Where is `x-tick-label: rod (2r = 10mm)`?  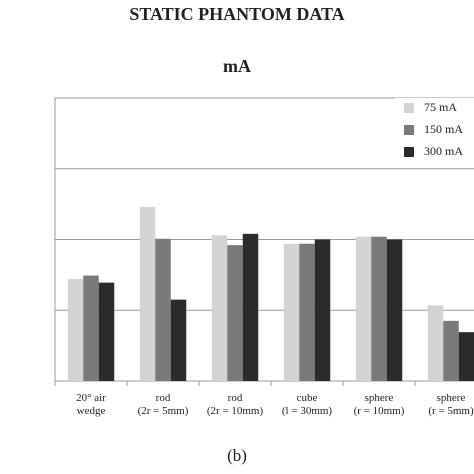 x-tick-label: rod (2r = 10mm) is located at coordinates (235, 404).